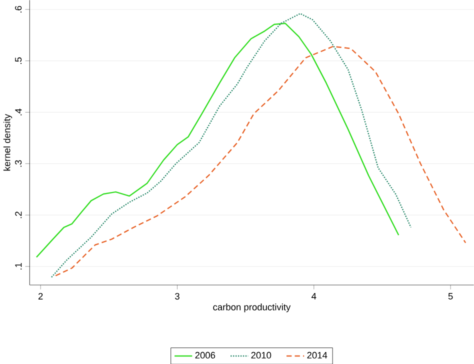  What do you see at coordinates (261, 355) in the screenshot?
I see `legend-label: 2010` at bounding box center [261, 355].